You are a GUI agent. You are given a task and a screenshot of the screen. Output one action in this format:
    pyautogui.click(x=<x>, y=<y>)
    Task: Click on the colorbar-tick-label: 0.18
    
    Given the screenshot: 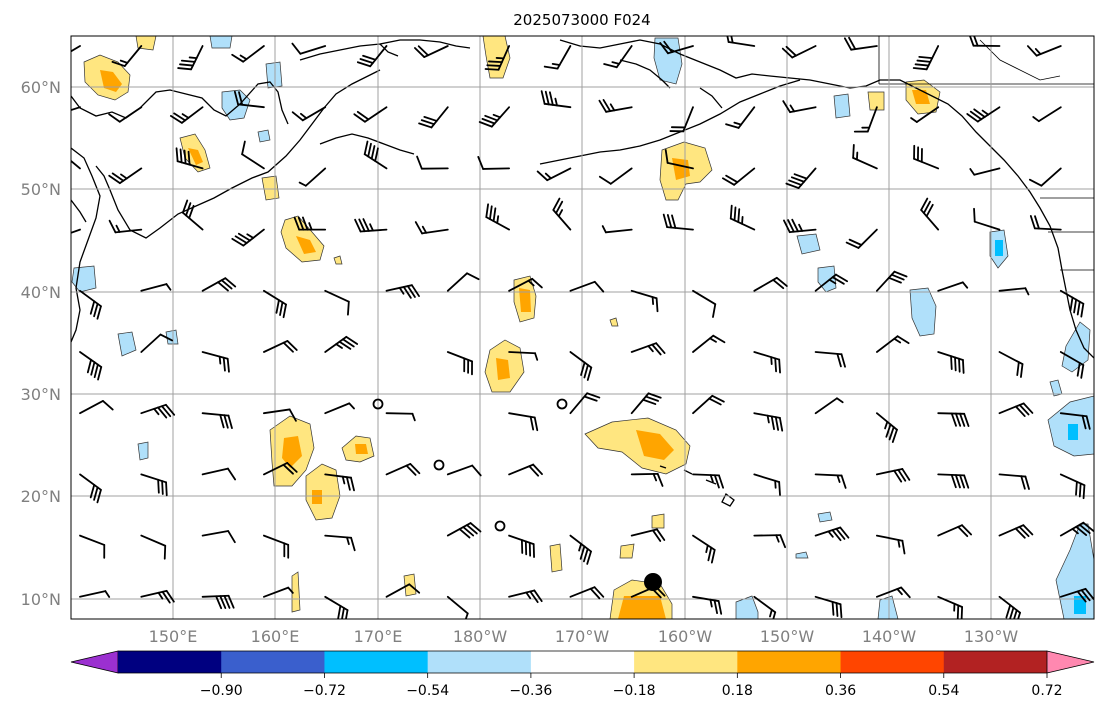 What is the action you would take?
    pyautogui.click(x=737, y=691)
    